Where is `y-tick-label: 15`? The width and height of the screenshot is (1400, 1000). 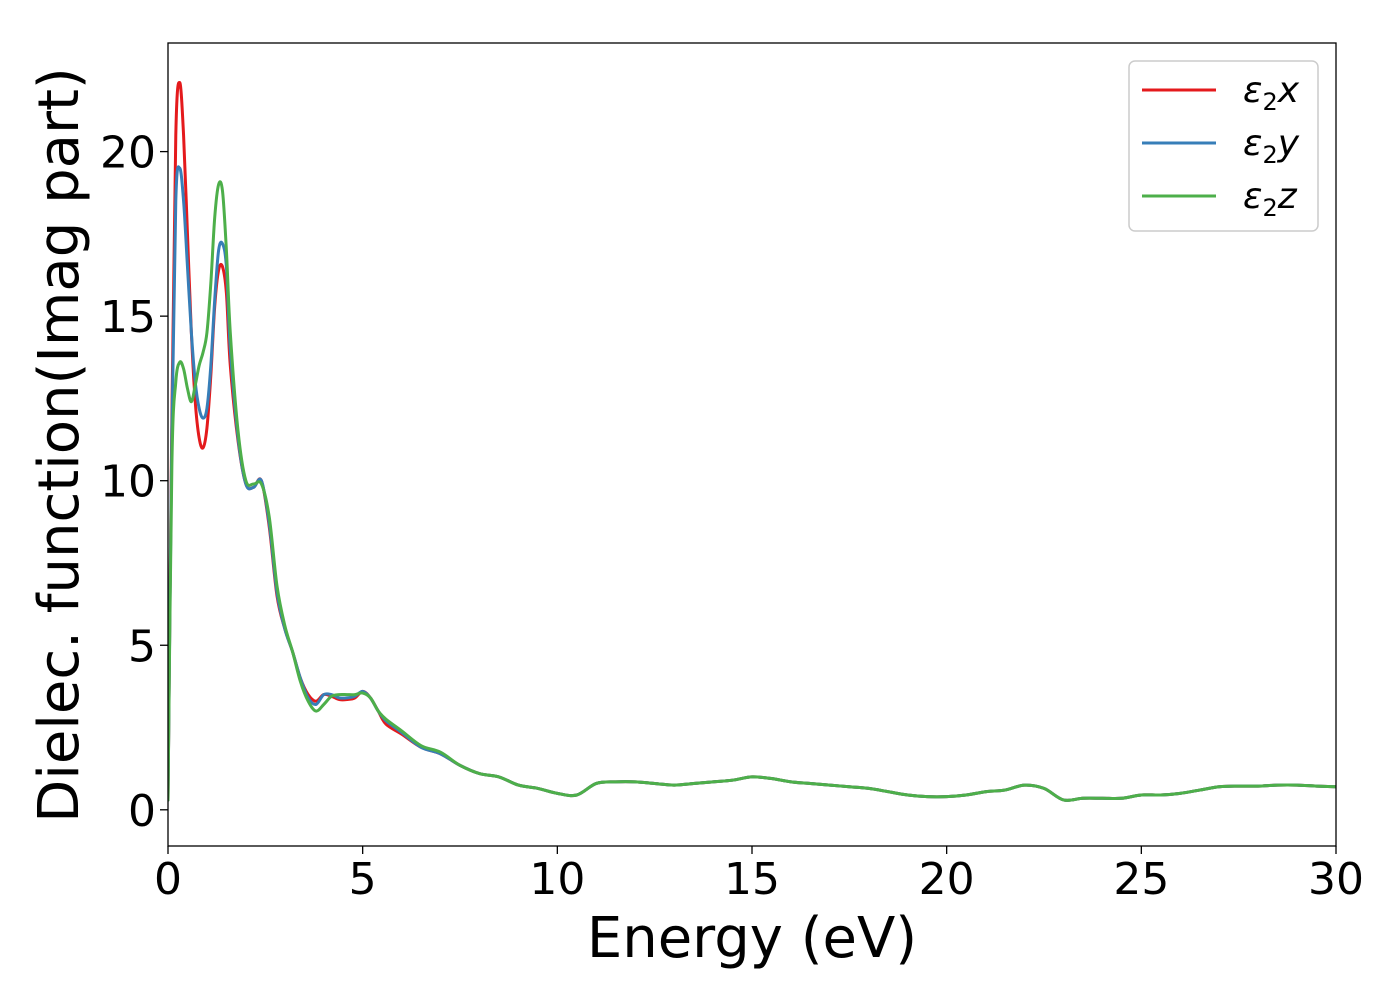 y-tick-label: 15 is located at coordinates (128, 317).